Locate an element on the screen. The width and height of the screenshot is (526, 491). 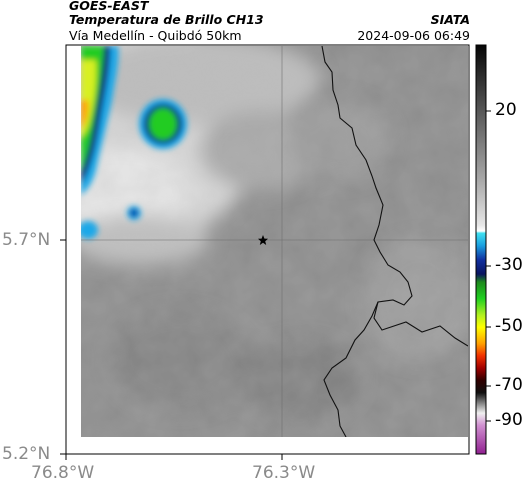
star-icon is located at coordinates (263, 240).